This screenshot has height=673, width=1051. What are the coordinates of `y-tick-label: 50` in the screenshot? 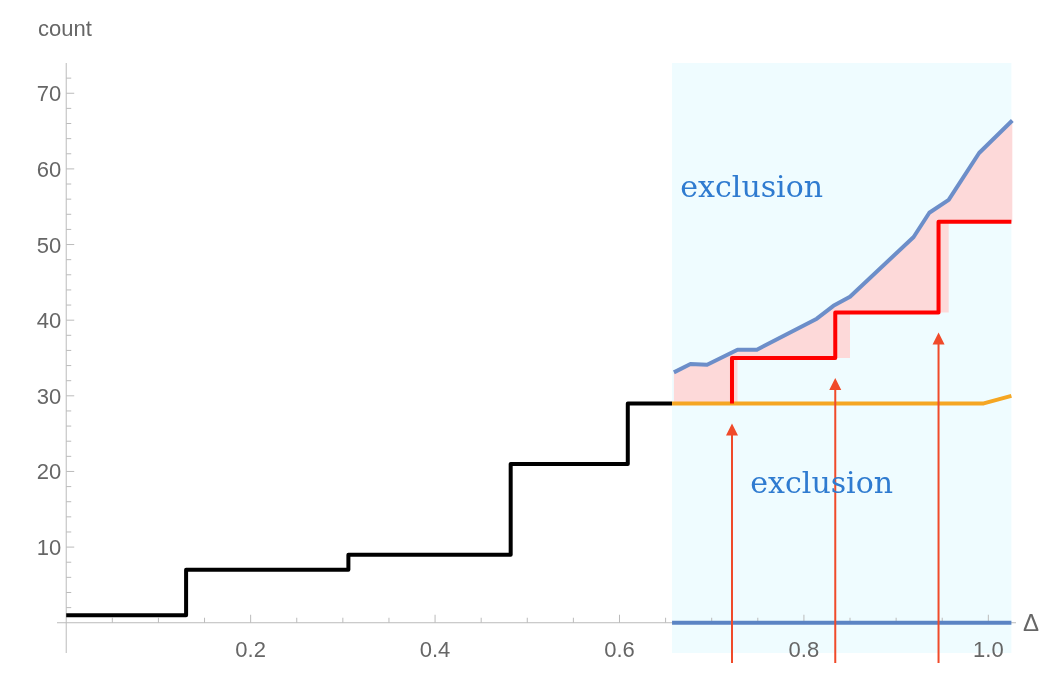 It's located at (49, 245).